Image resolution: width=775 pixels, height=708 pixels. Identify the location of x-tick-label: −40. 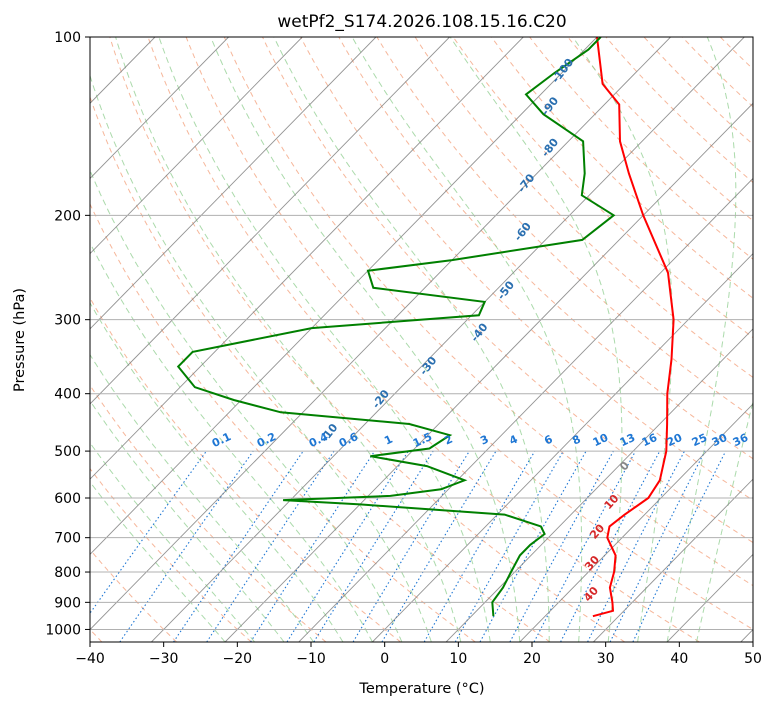
(90, 659).